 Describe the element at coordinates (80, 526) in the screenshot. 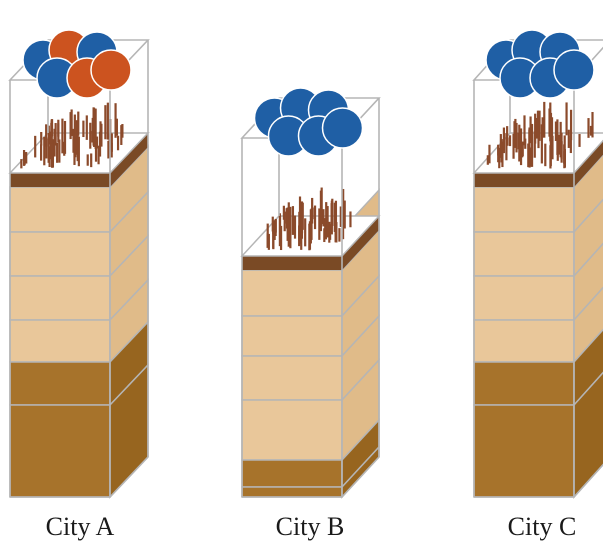

I see `city-a-label: City A` at that location.